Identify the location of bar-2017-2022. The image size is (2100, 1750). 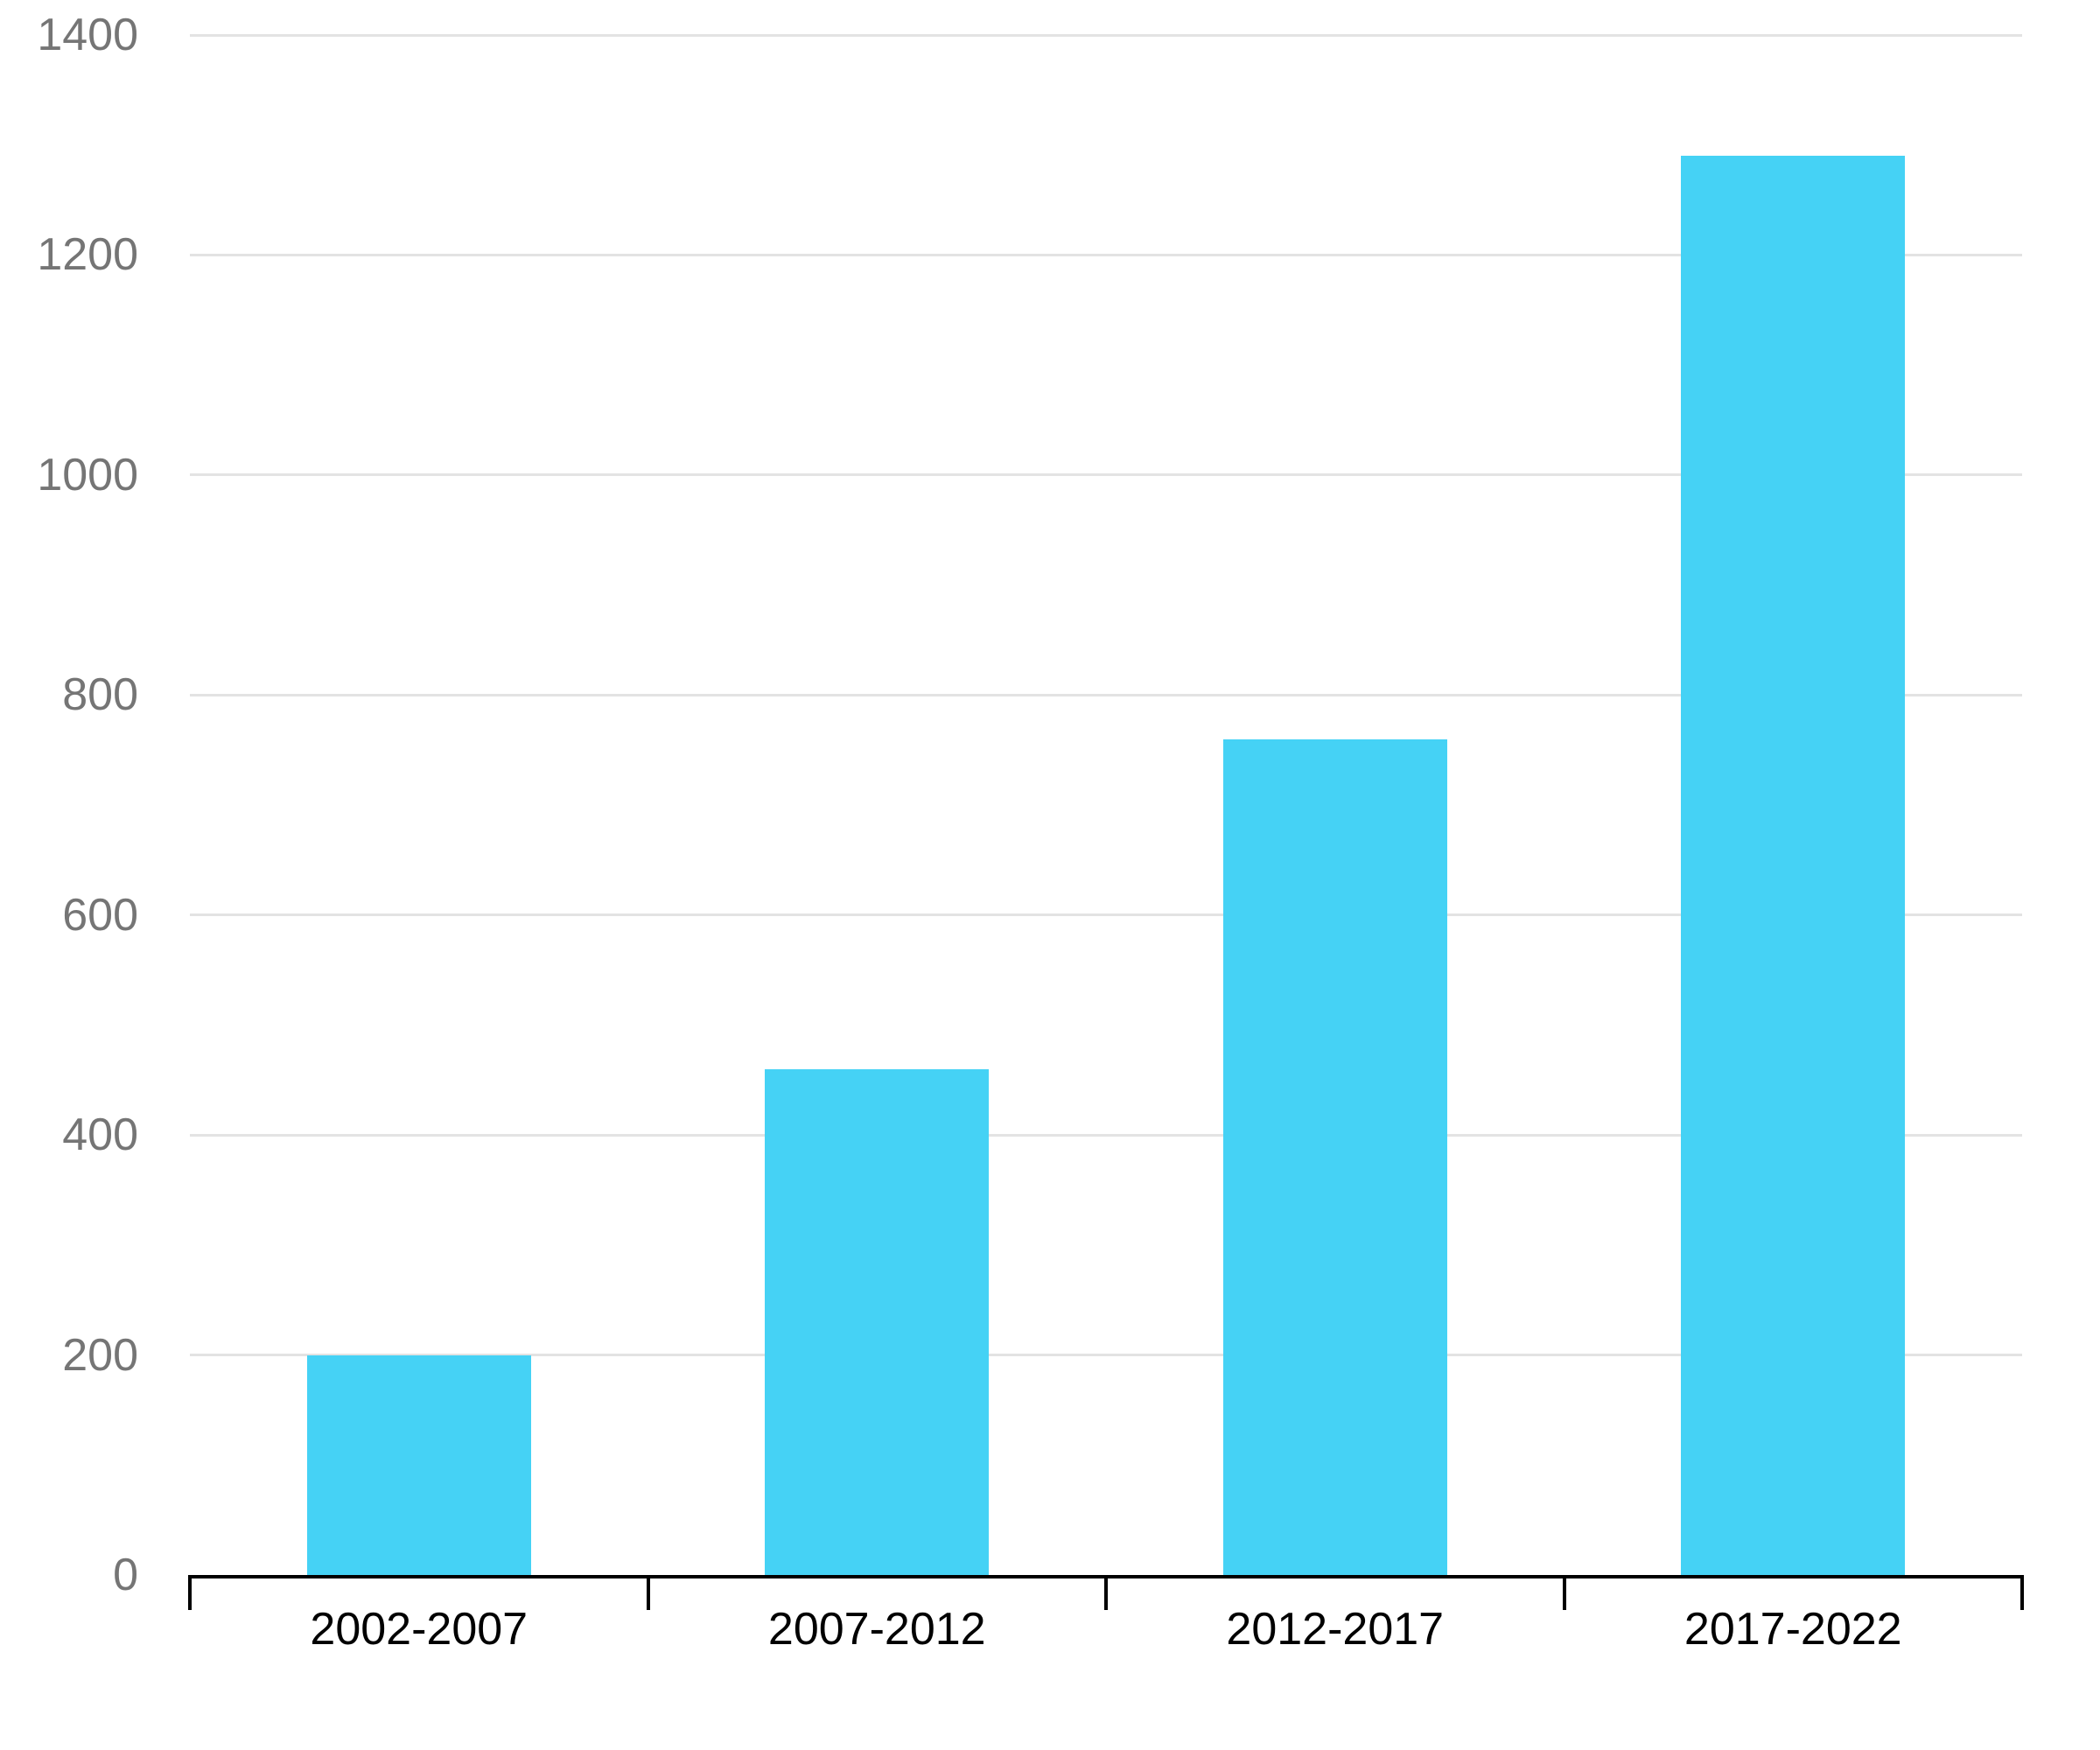
(1793, 865).